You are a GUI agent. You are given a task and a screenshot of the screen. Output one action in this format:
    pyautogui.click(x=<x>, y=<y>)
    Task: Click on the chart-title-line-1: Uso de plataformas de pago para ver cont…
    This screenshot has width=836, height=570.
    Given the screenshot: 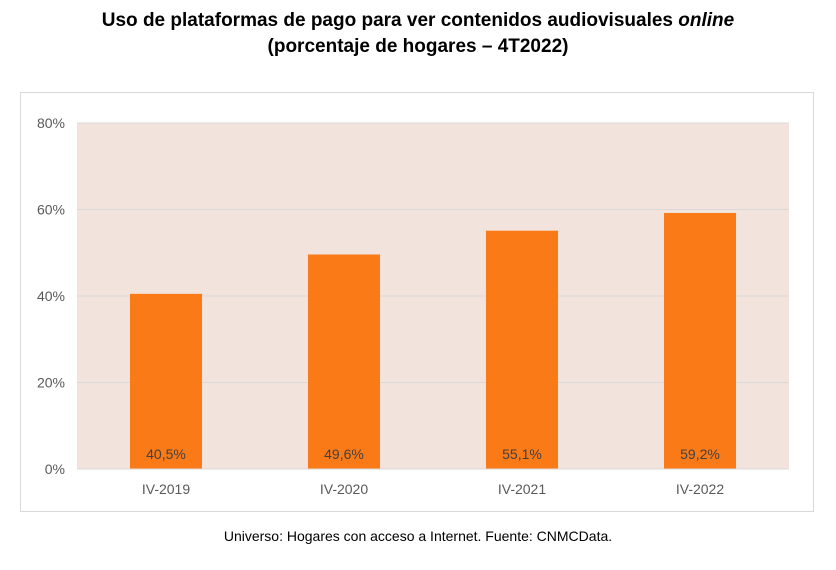 What is the action you would take?
    pyautogui.click(x=418, y=21)
    